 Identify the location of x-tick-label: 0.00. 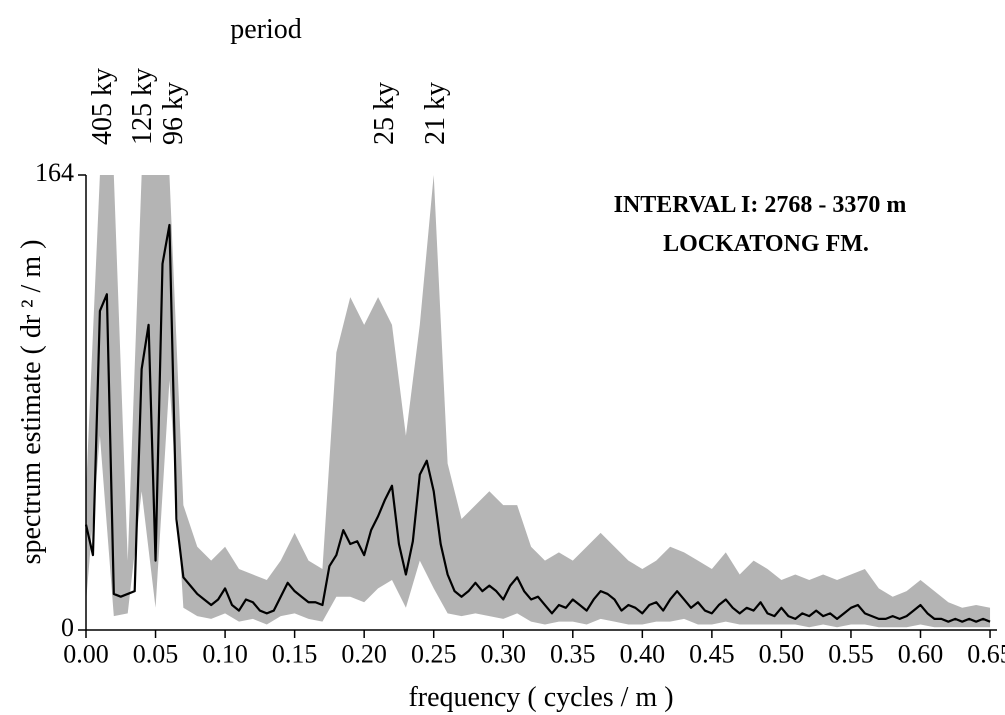
(86, 653).